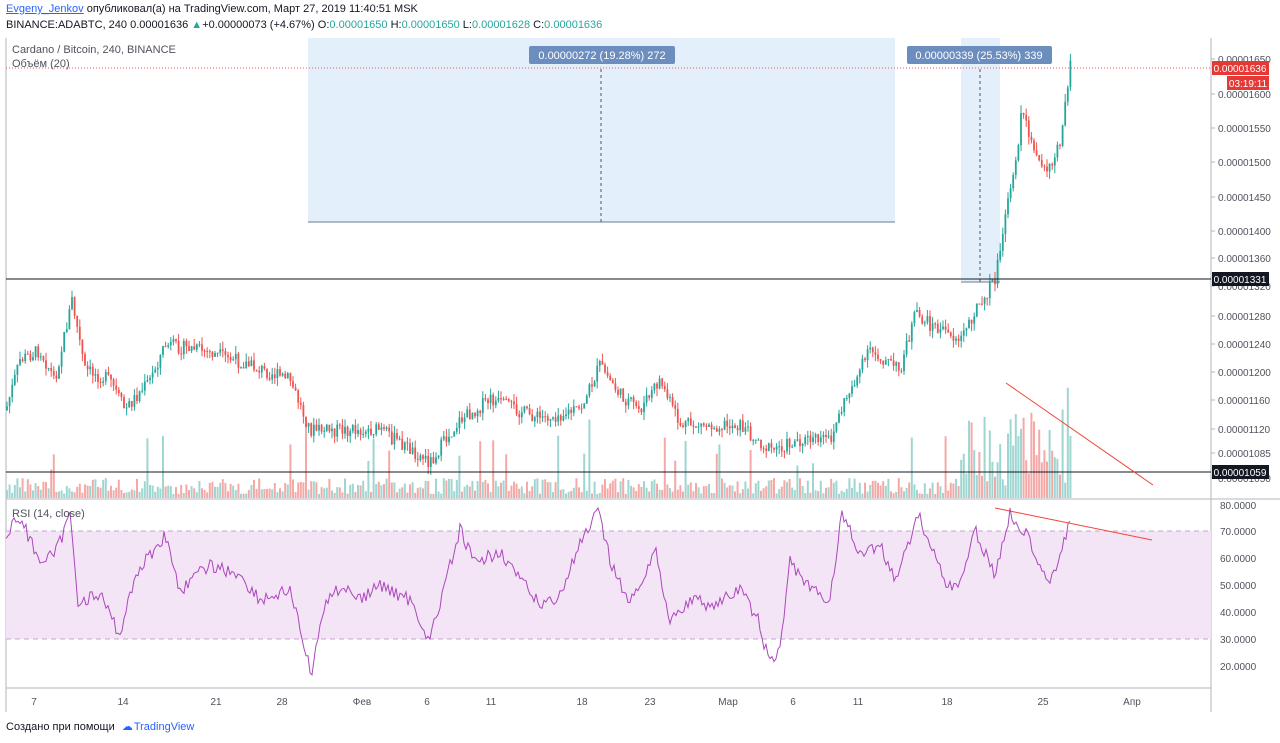 The image size is (1280, 743). I want to click on author-link: Evgeny_Jenkov, so click(45, 9).